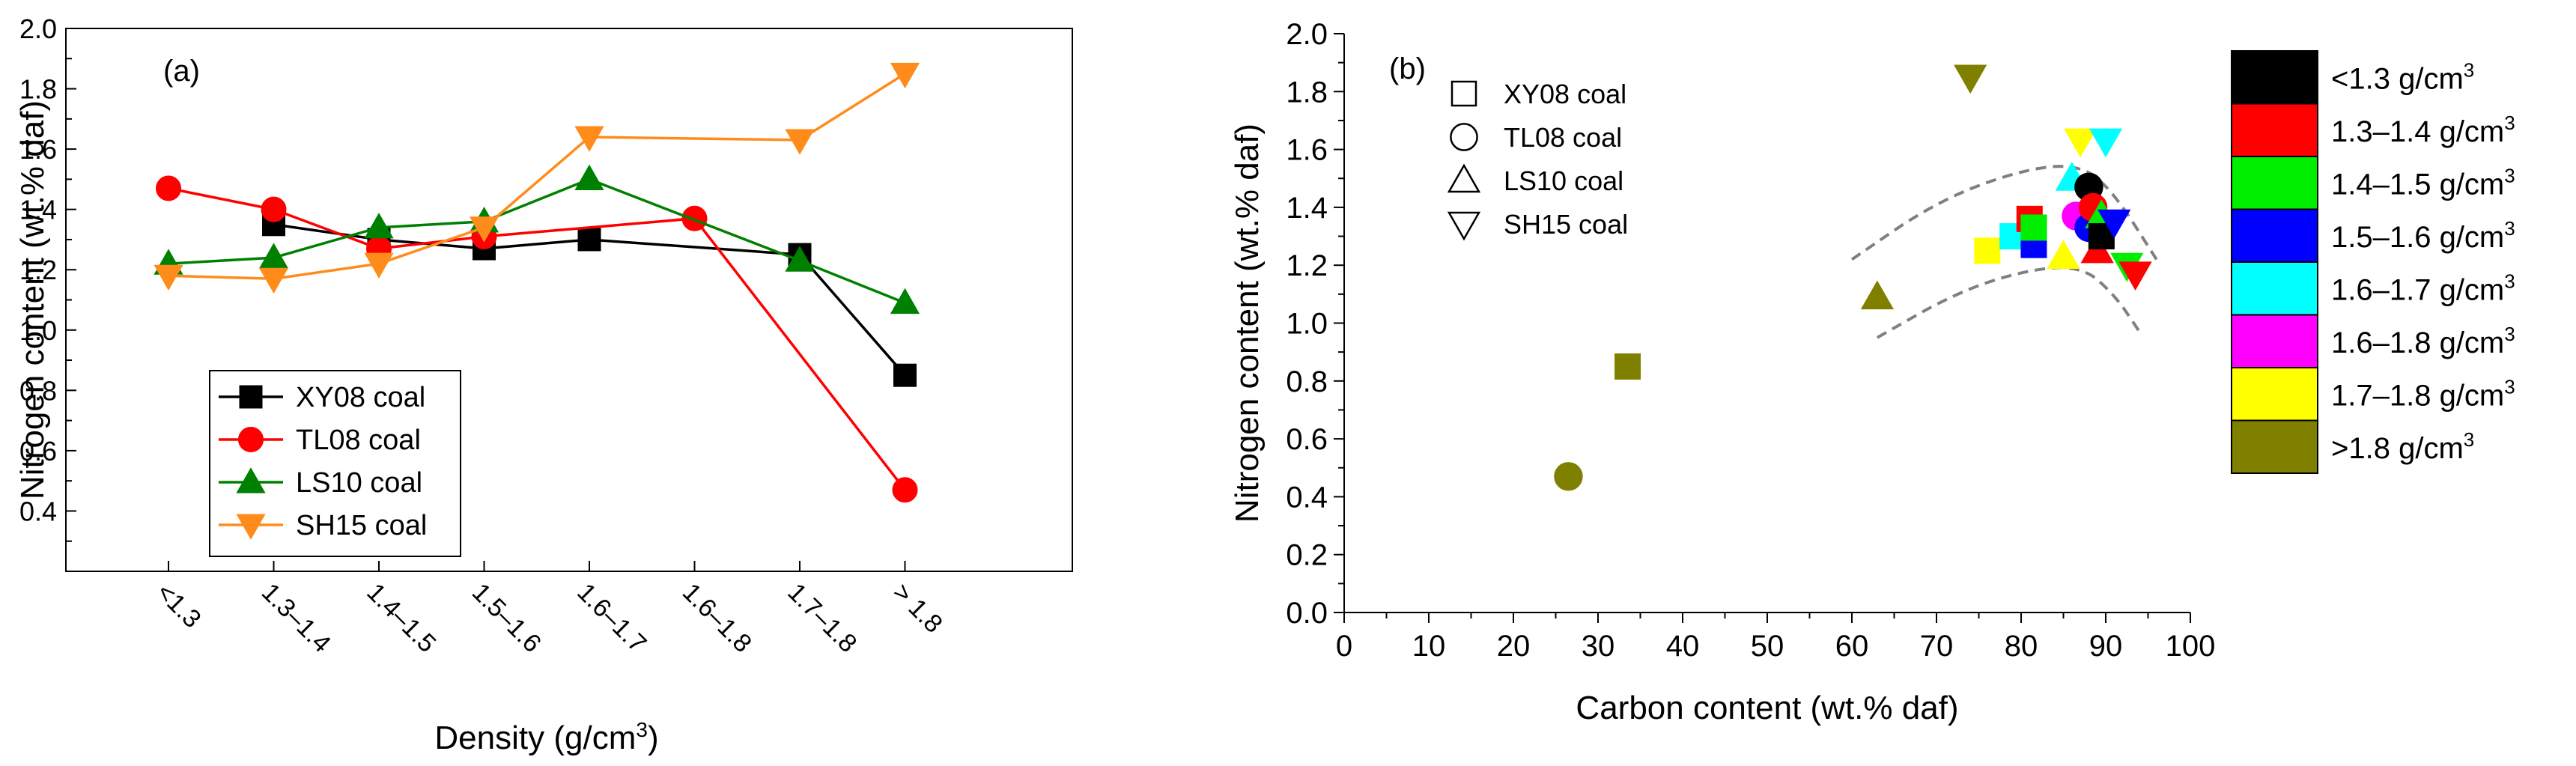 This screenshot has width=2576, height=766. What do you see at coordinates (358, 440) in the screenshot?
I see `panel-a-legend-label: TL08 coal` at bounding box center [358, 440].